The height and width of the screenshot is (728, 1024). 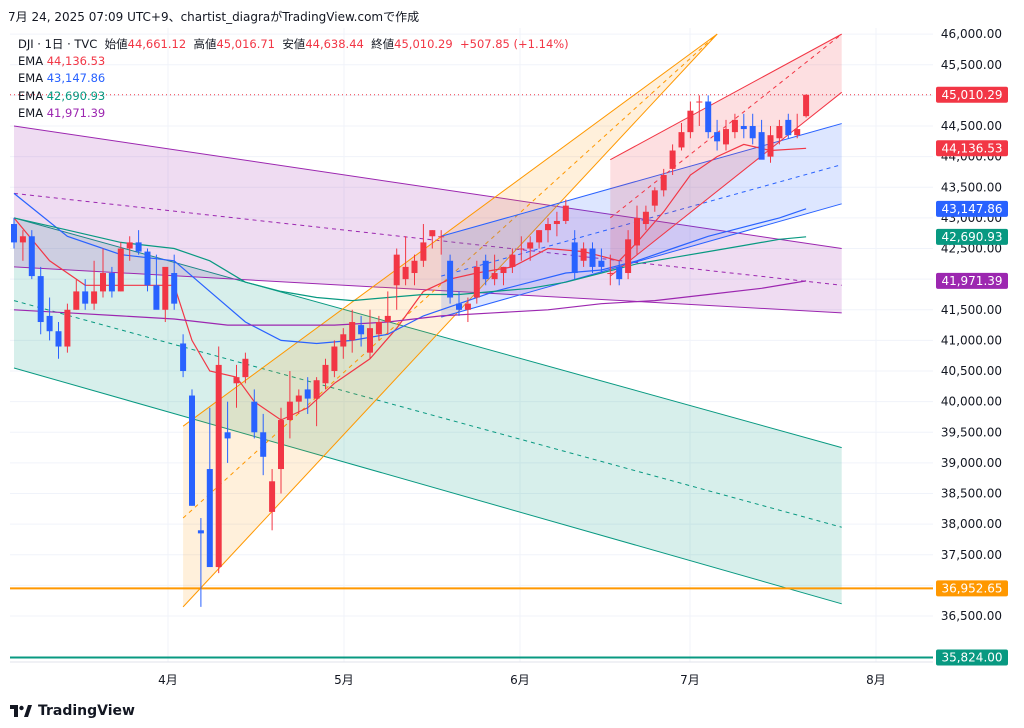 What do you see at coordinates (971, 187) in the screenshot?
I see `y-tick-label: 43,500.00` at bounding box center [971, 187].